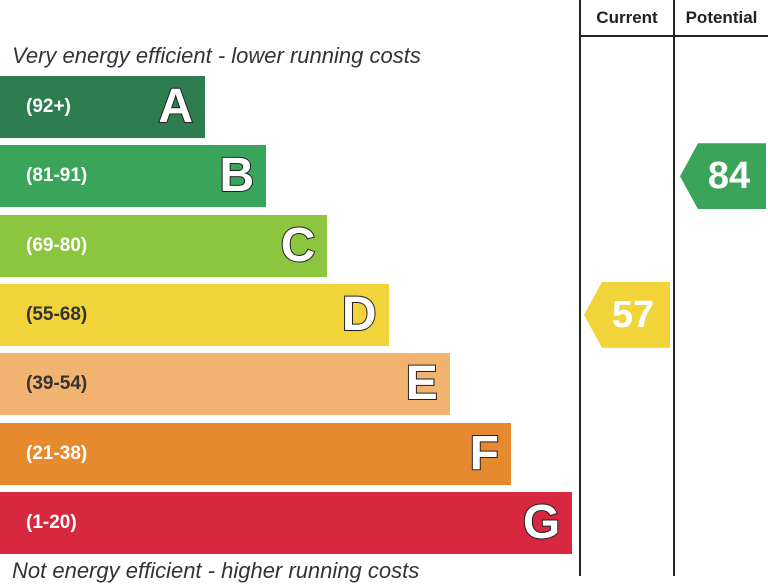 This screenshot has width=768, height=584. Describe the element at coordinates (57, 384) in the screenshot. I see `band-range-label: (39-54)` at that location.